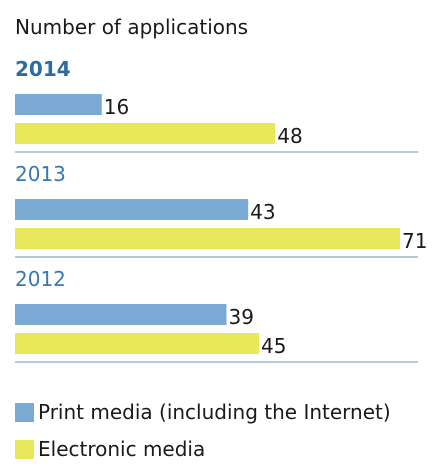 The width and height of the screenshot is (439, 472). Describe the element at coordinates (207, 238) in the screenshot. I see `bar-2013-electronic-media` at that location.